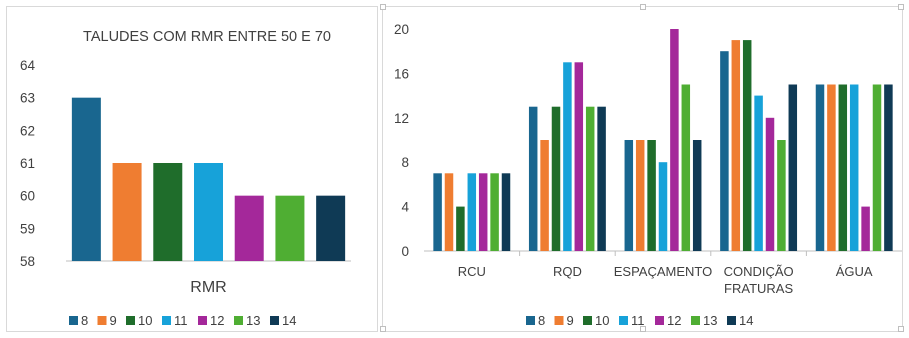 The image size is (909, 338). Describe the element at coordinates (724, 151) in the screenshot. I see `bar-condição-fraturas-series-8` at that location.